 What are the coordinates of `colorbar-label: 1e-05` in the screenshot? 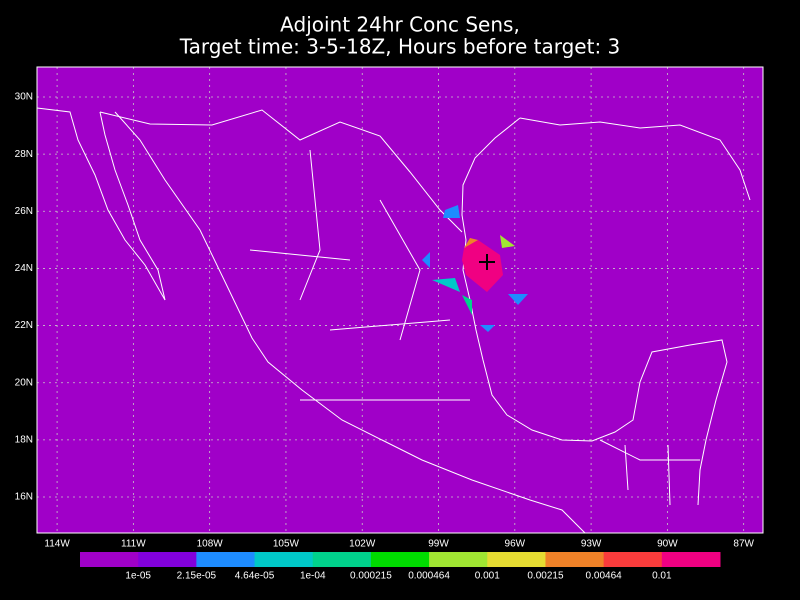 It's located at (138, 576).